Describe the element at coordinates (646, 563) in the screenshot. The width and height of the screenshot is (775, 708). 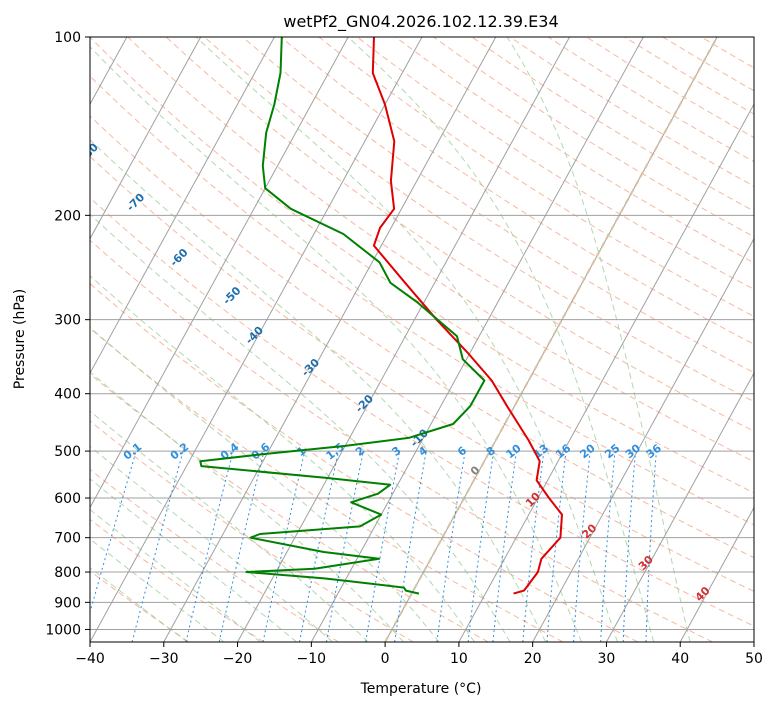
I see `adiabat-label: 30` at that location.